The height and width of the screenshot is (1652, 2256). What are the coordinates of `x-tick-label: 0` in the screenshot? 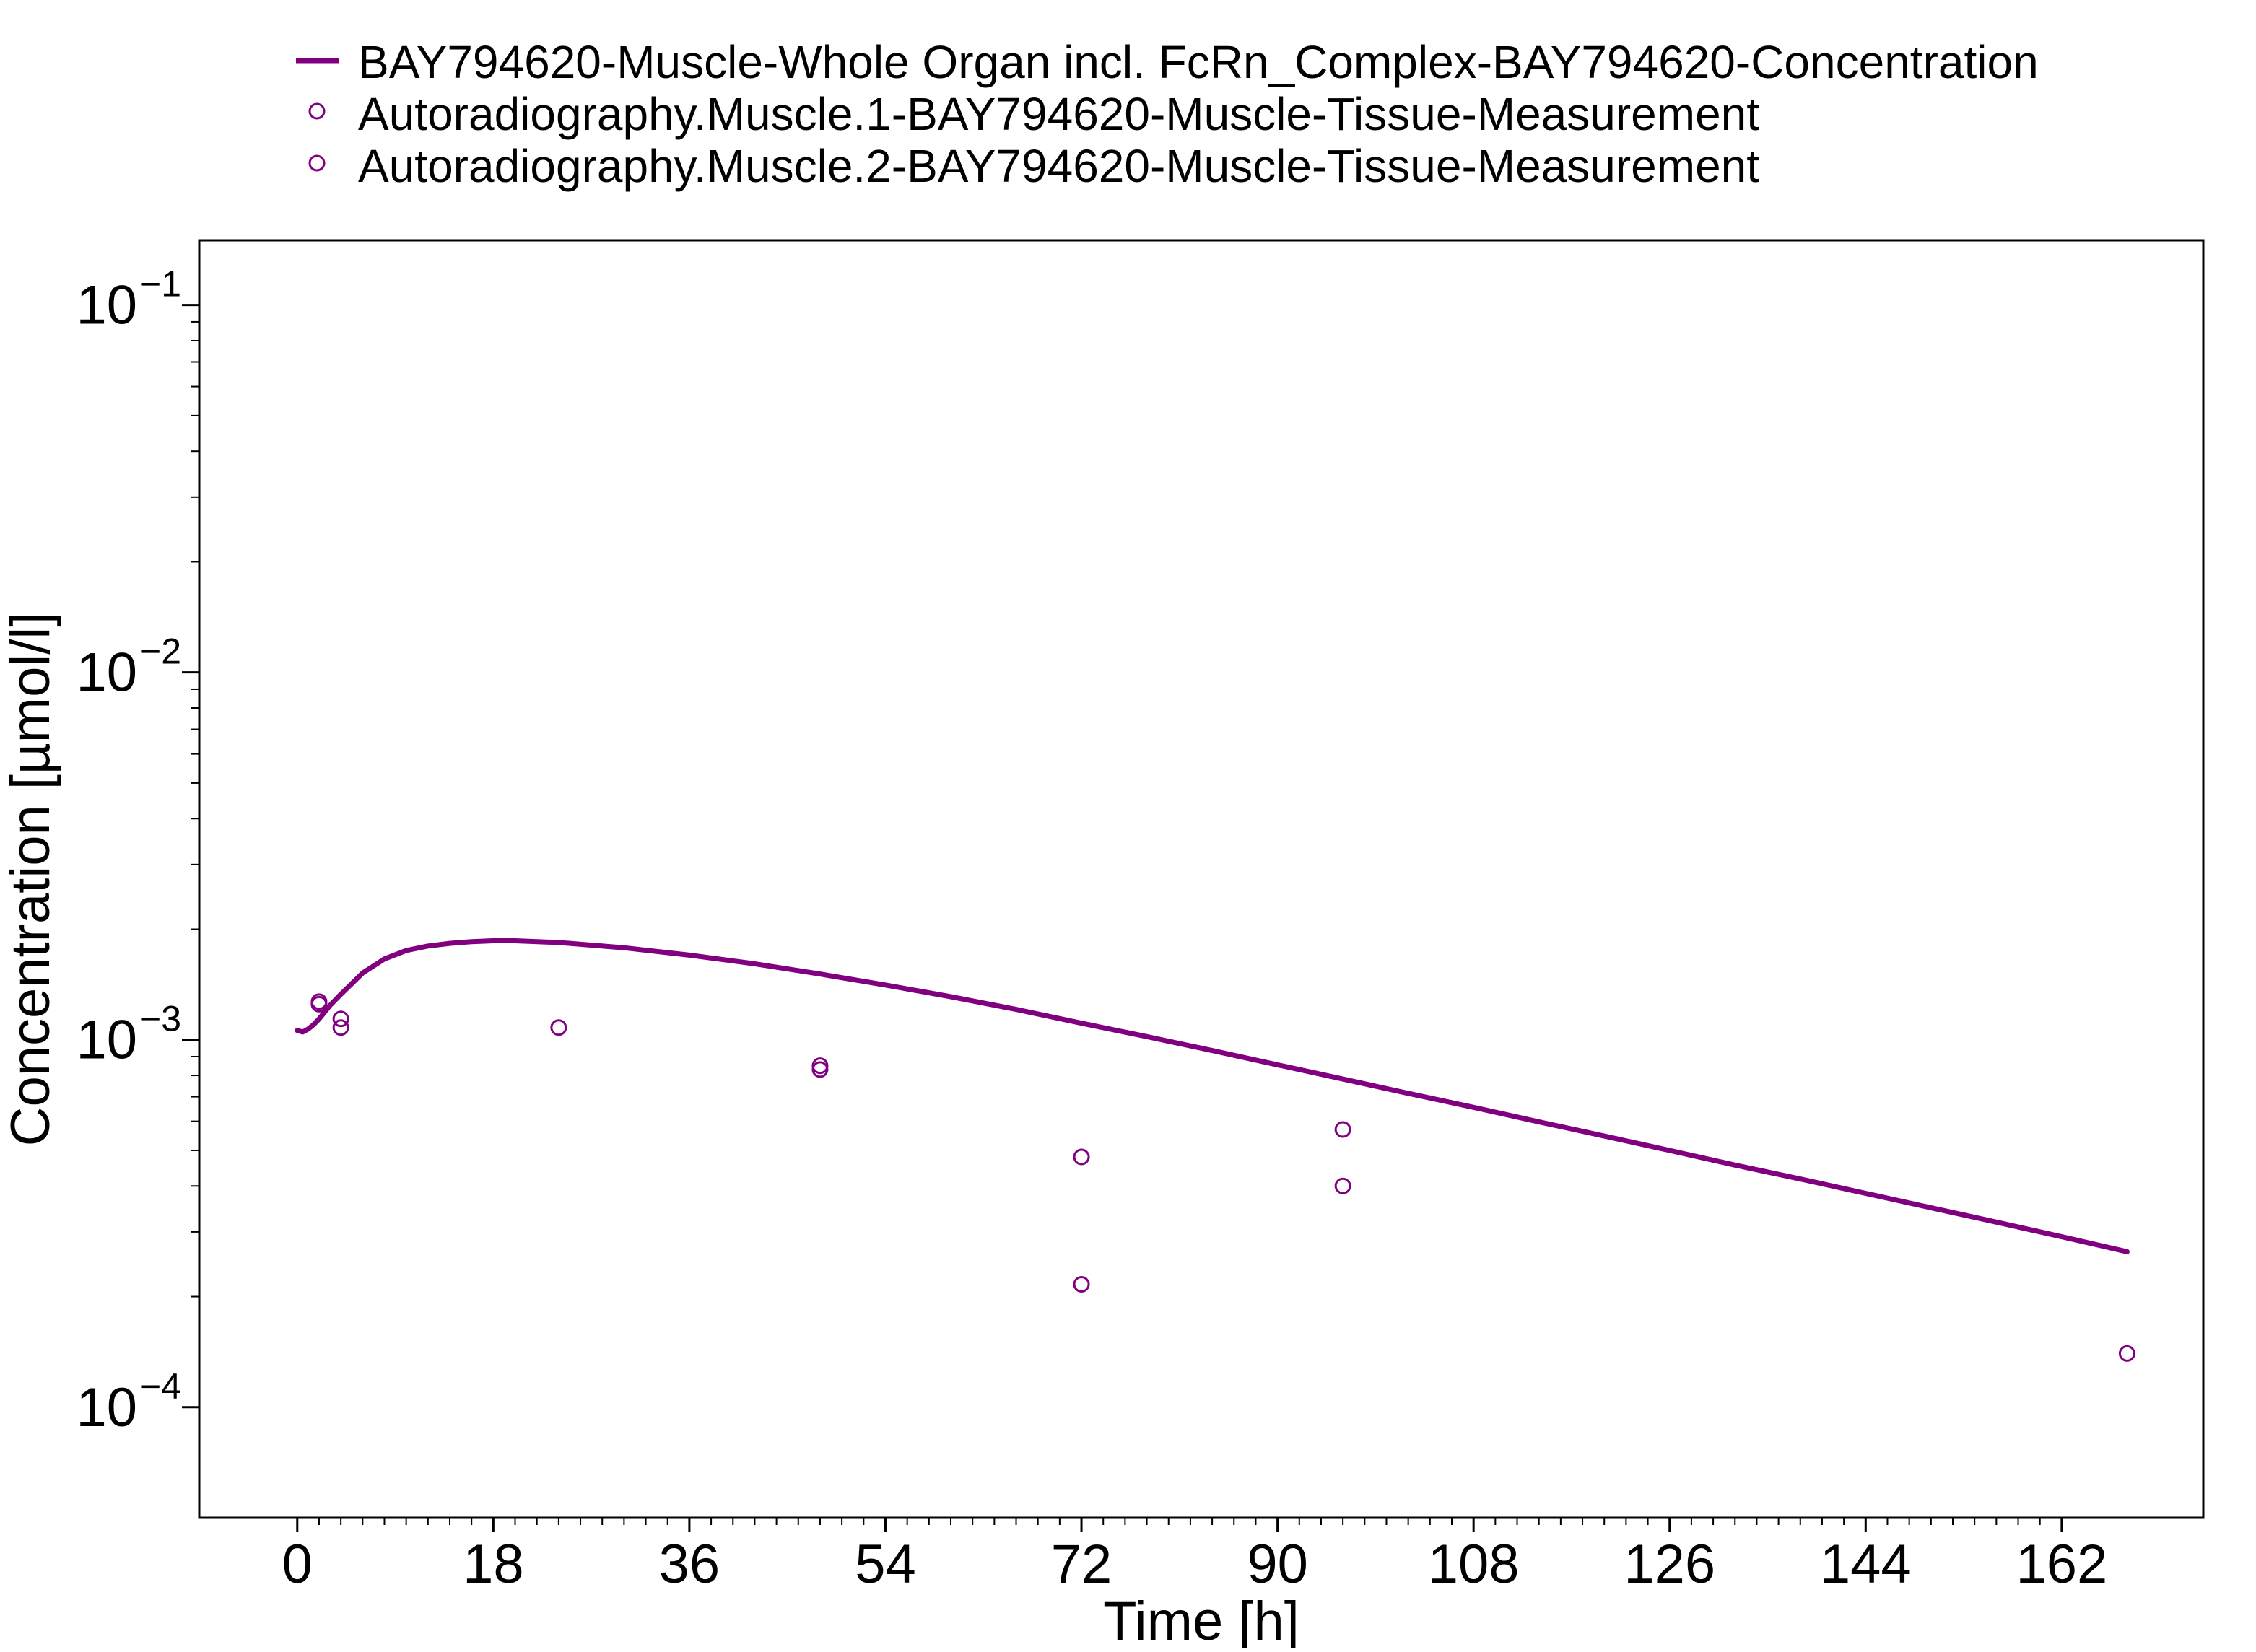 It's located at (297, 1564).